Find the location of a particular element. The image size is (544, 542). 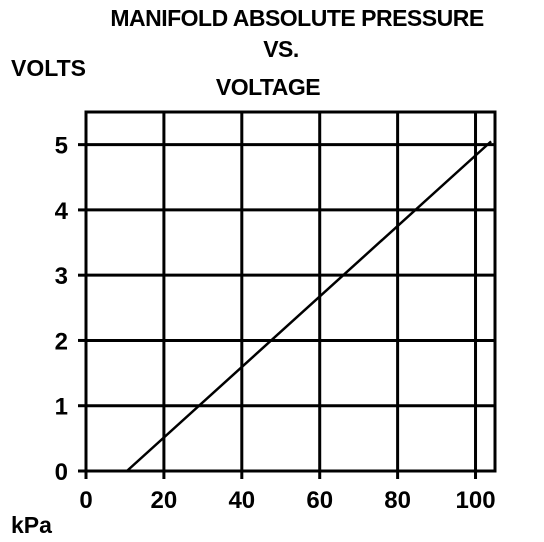

y-axis-ticks: 0 1 2 3 4 5 is located at coordinates (70, 309).